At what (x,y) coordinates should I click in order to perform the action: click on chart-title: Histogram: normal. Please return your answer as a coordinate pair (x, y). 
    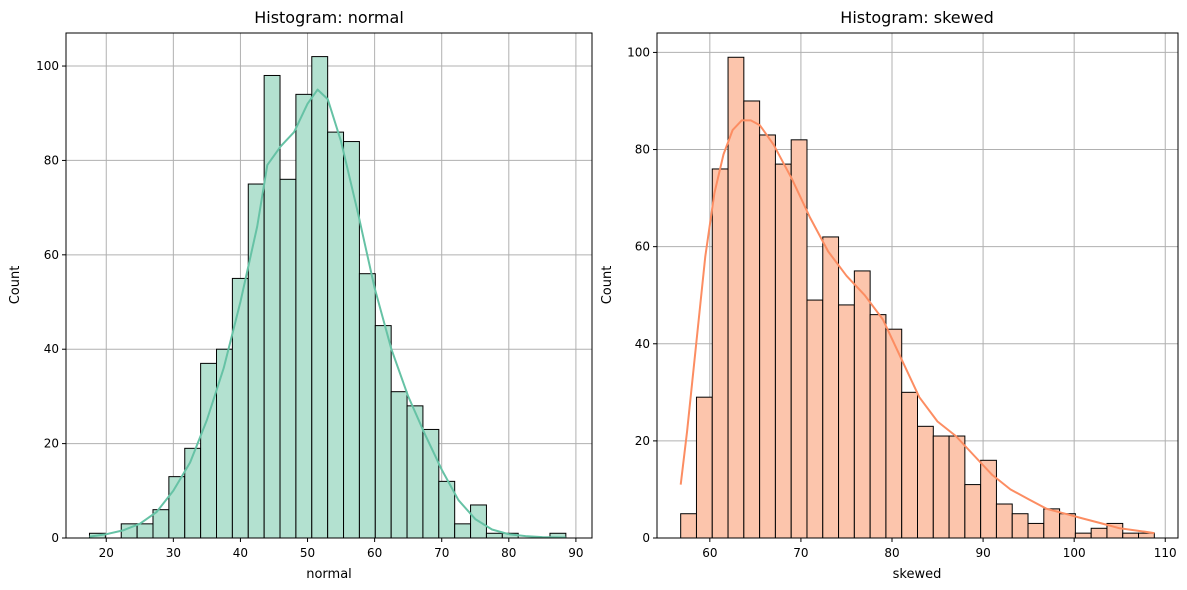
    Looking at the image, I should click on (329, 17).